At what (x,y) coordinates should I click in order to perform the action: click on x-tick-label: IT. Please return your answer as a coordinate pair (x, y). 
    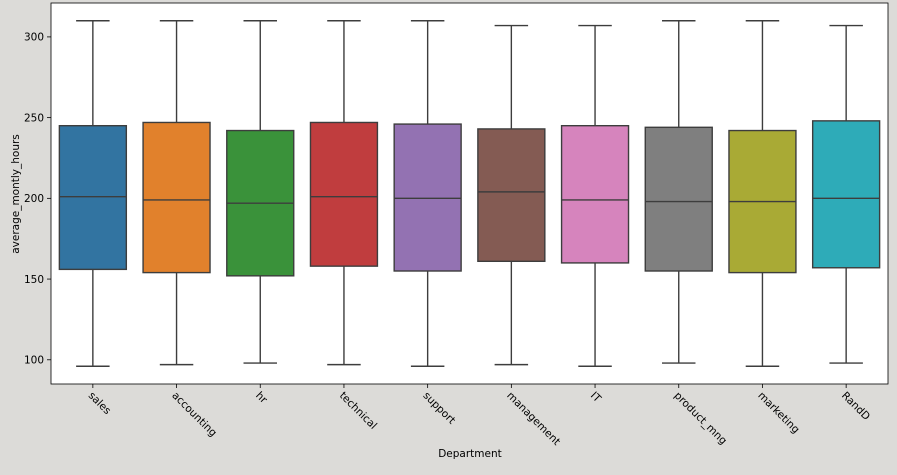
    Looking at the image, I should click on (596, 398).